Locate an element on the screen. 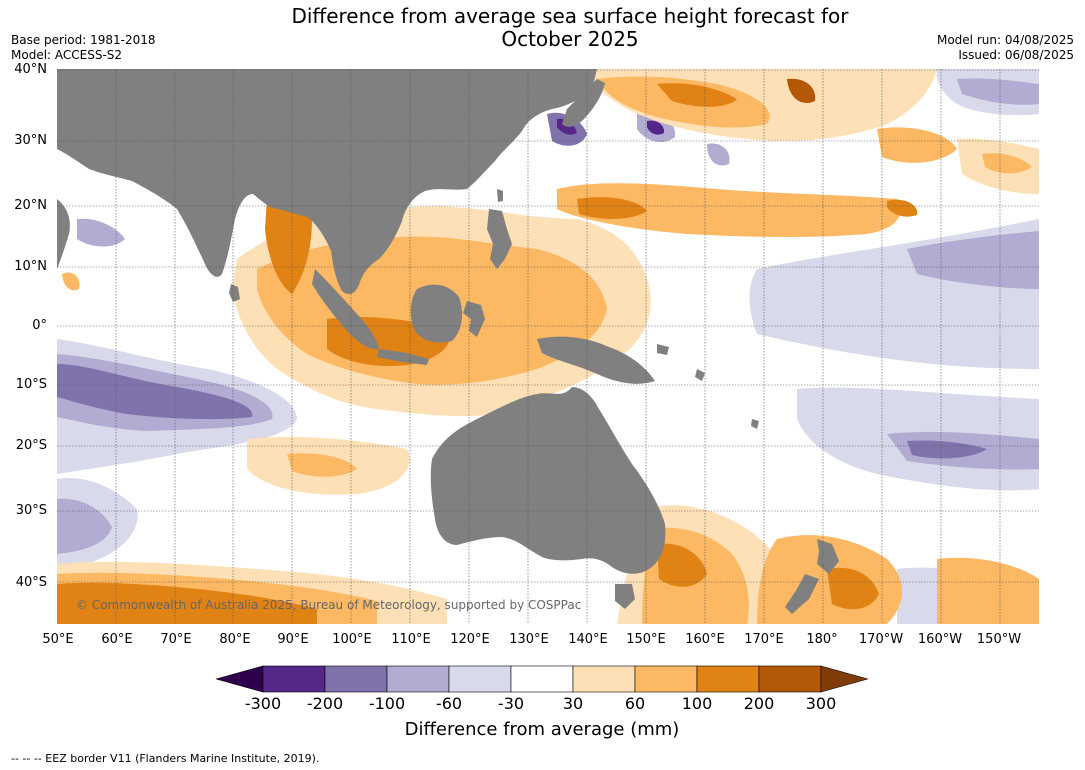  east-pacific-north-positive-core is located at coordinates (1007, 163).